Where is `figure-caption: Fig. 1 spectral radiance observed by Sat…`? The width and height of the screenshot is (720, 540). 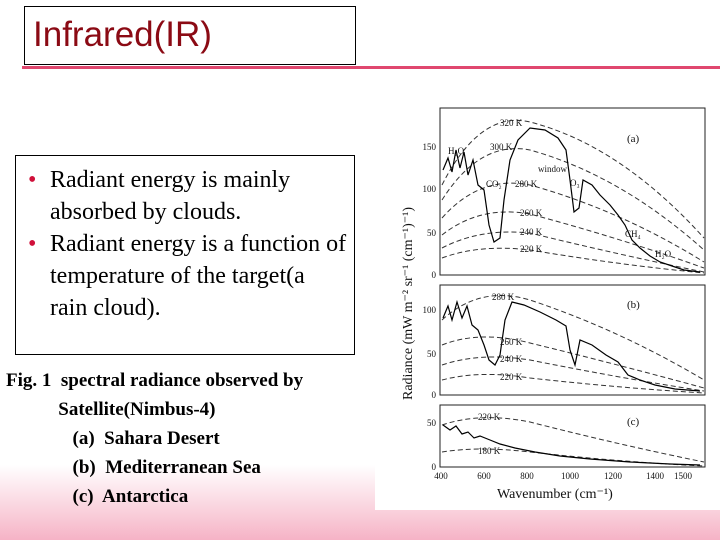 figure-caption: Fig. 1 spectral radiance observed by Sat… is located at coordinates (154, 438).